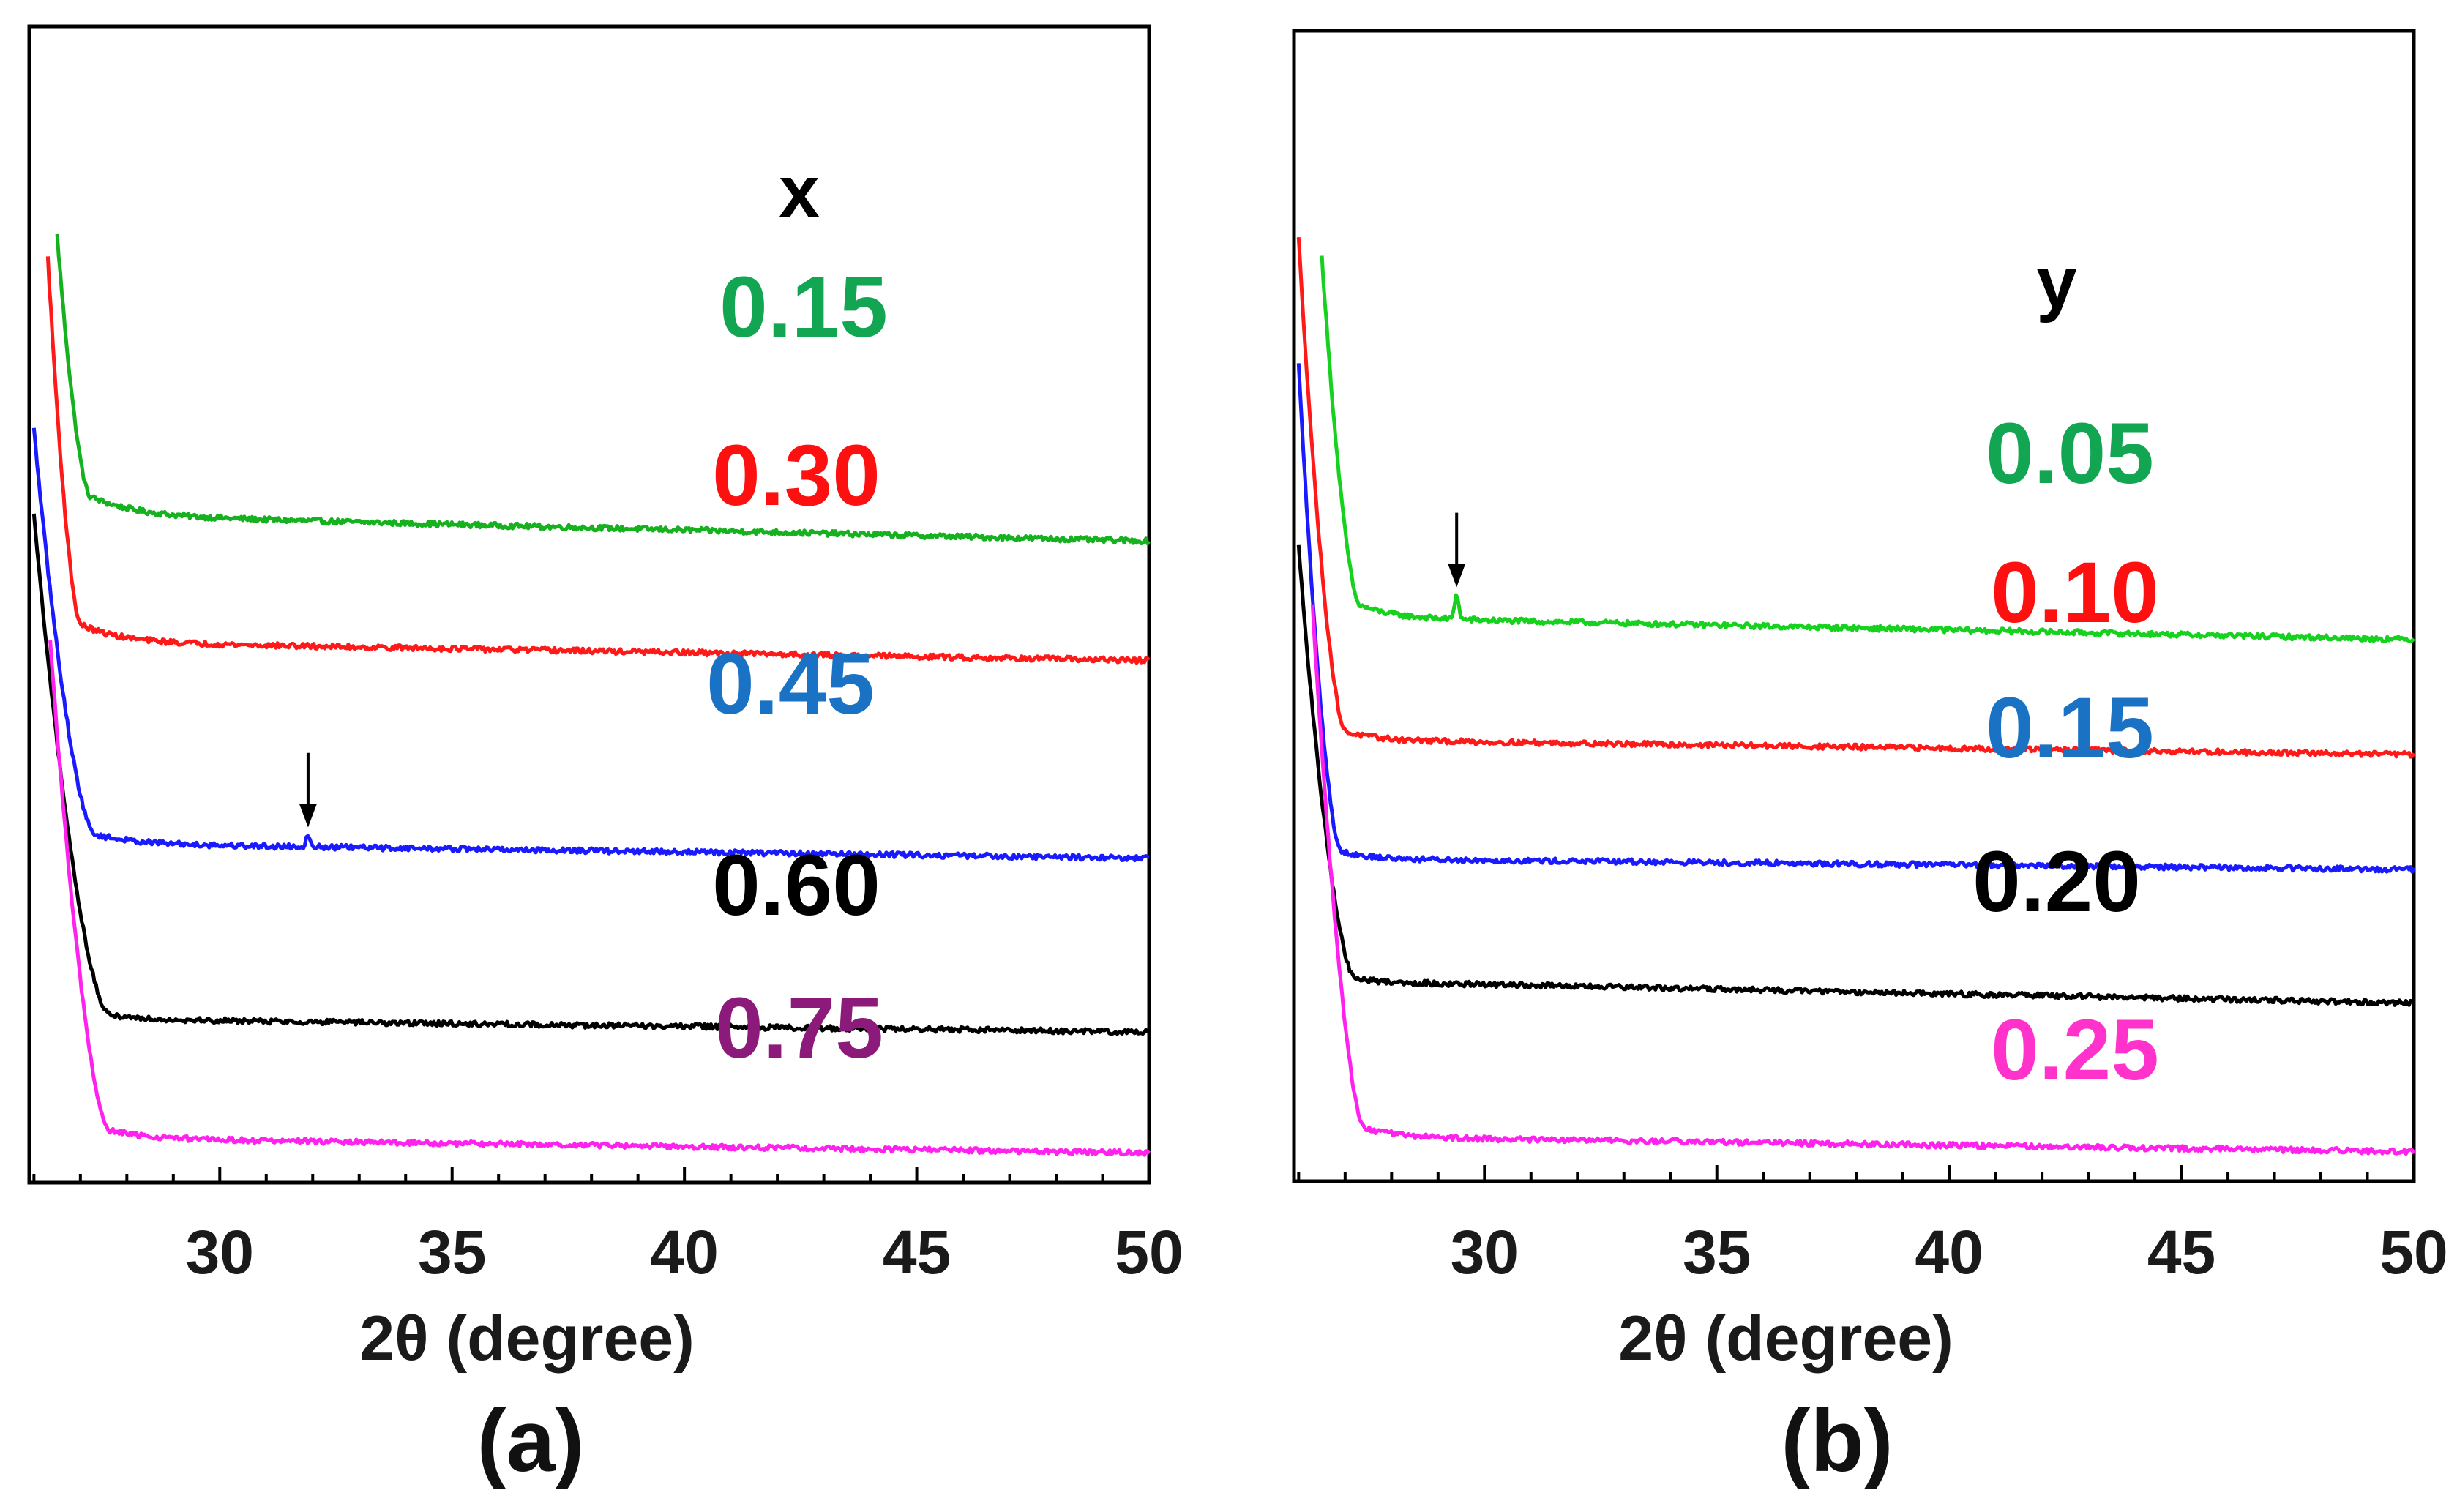 The height and width of the screenshot is (1512, 2457). I want to click on panel-a-series-labels: 0.15 0.30 0.45 0.60 0.75, so click(797, 668).